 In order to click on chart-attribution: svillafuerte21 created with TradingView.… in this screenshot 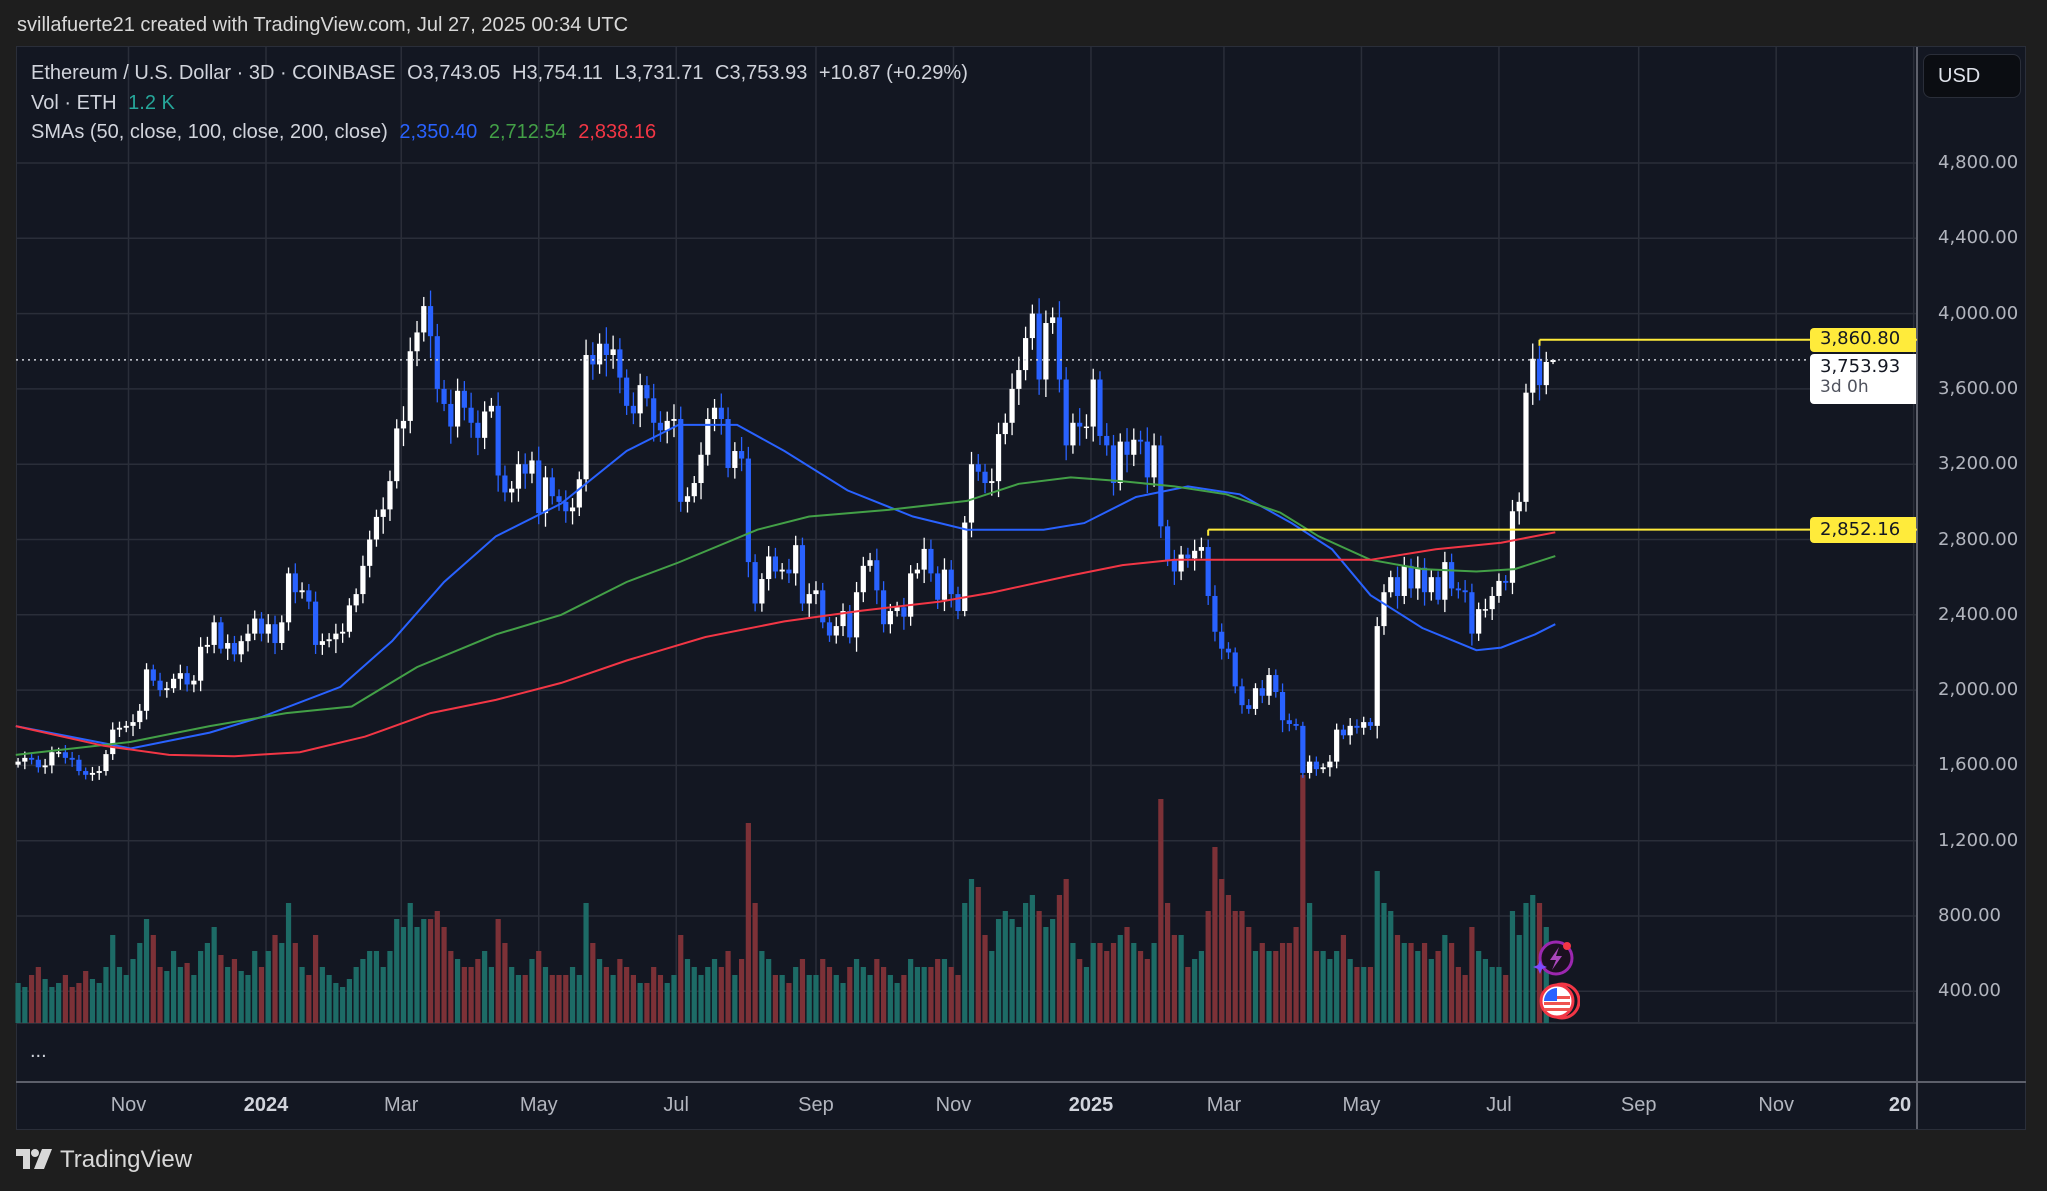, I will do `click(323, 25)`.